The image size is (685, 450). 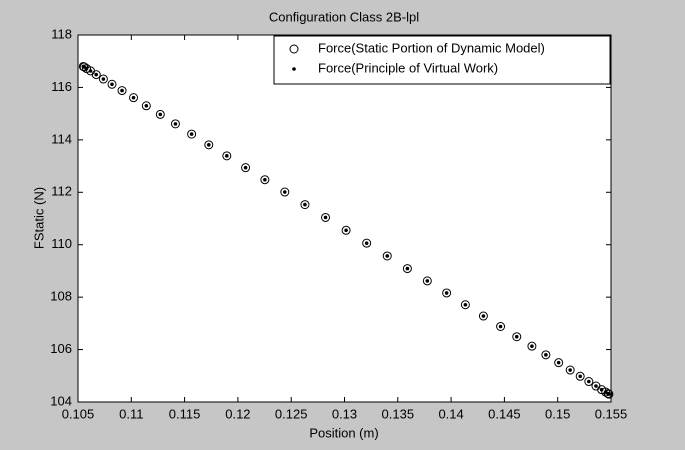 I want to click on x-tick-label: 0.13, so click(x=344, y=413).